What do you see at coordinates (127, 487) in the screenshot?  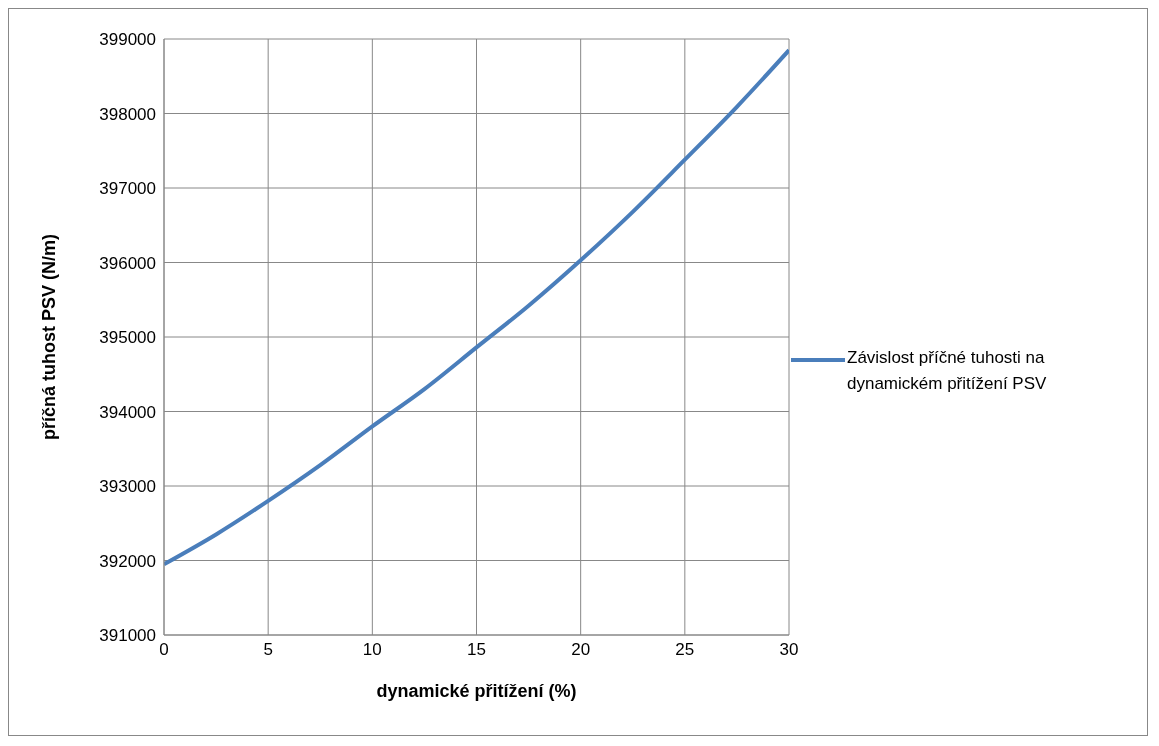 I see `y-tick-label: 393000` at bounding box center [127, 487].